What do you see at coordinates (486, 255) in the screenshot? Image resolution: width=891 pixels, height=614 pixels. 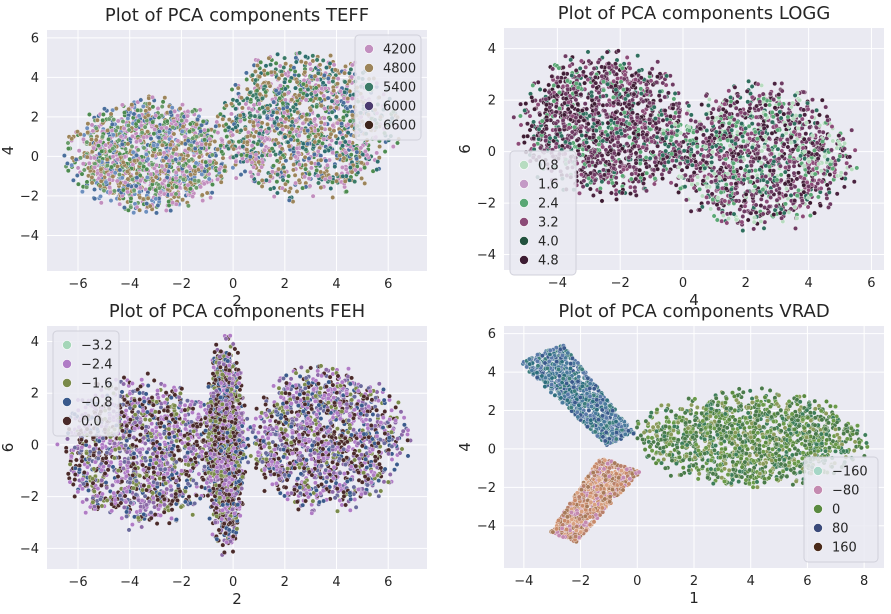 I see `y-tick-label: −4` at bounding box center [486, 255].